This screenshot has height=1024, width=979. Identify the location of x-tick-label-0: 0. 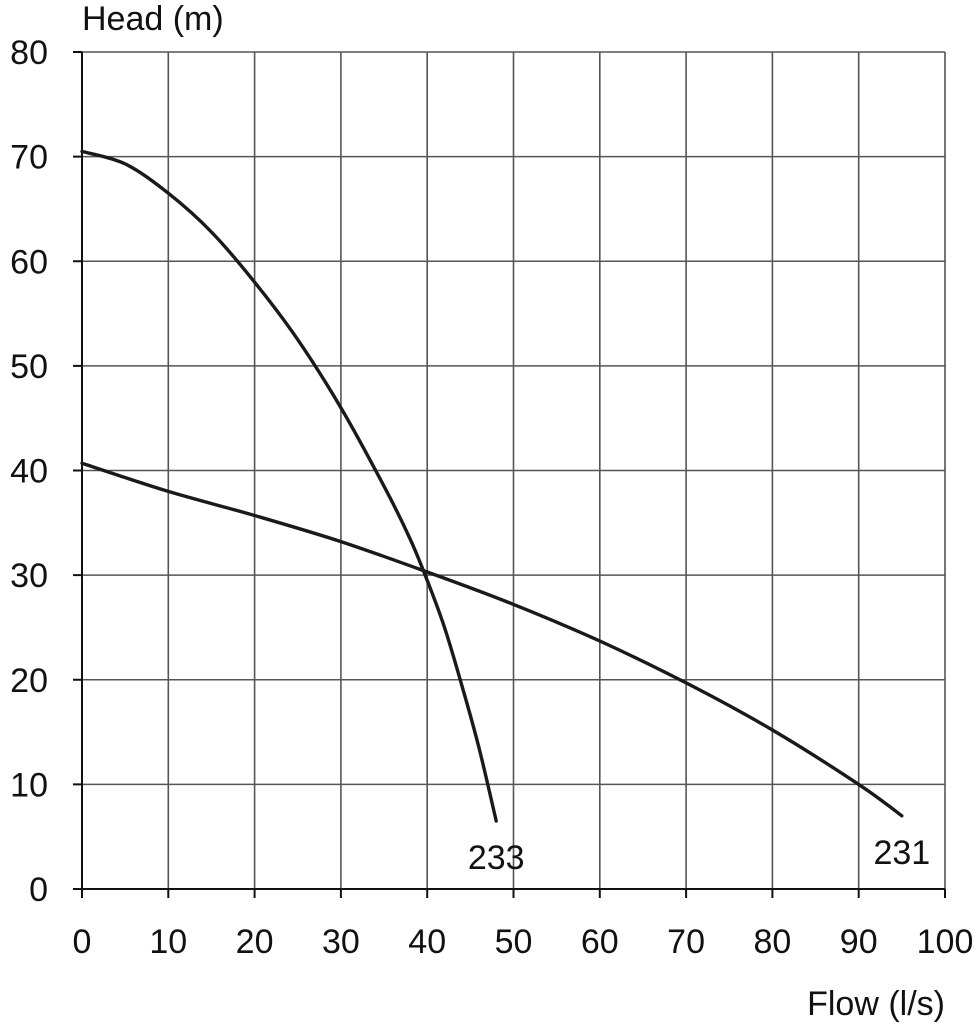
(82, 942).